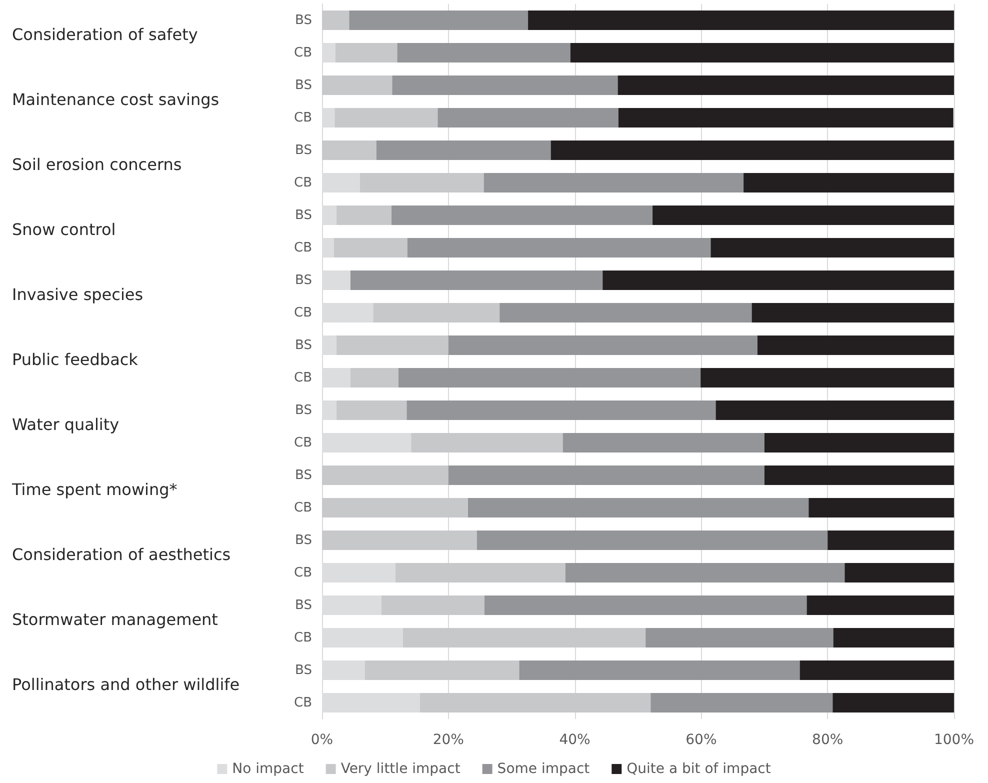  Describe the element at coordinates (543, 769) in the screenshot. I see `legend-label: Some impact` at that location.